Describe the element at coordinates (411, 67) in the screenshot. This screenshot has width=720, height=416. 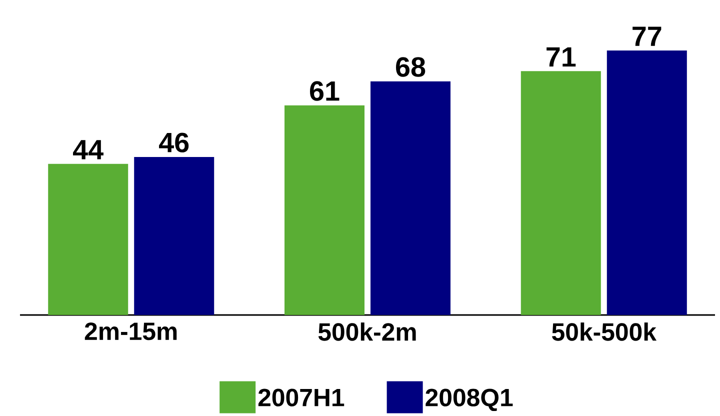
I see `data-label: 68` at that location.